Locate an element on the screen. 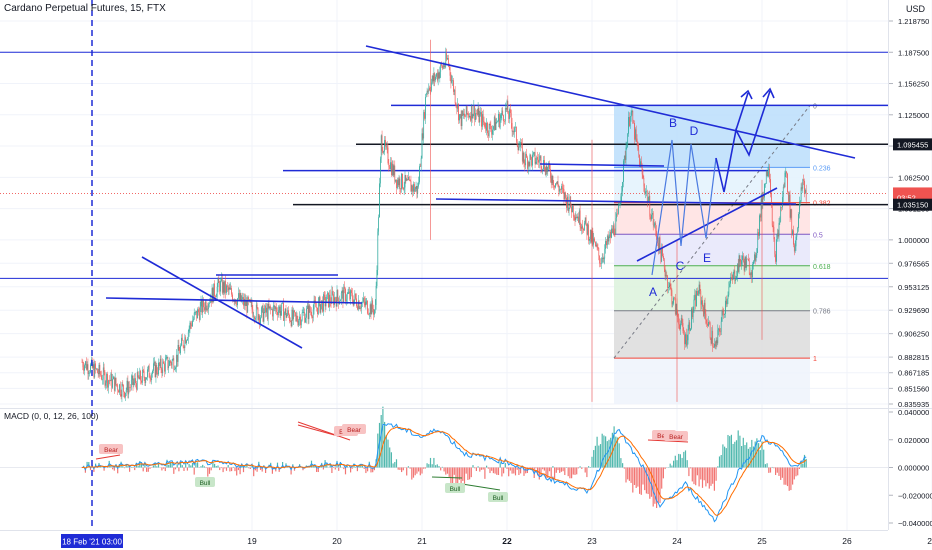  fib-level-label: 0.236 is located at coordinates (822, 168).